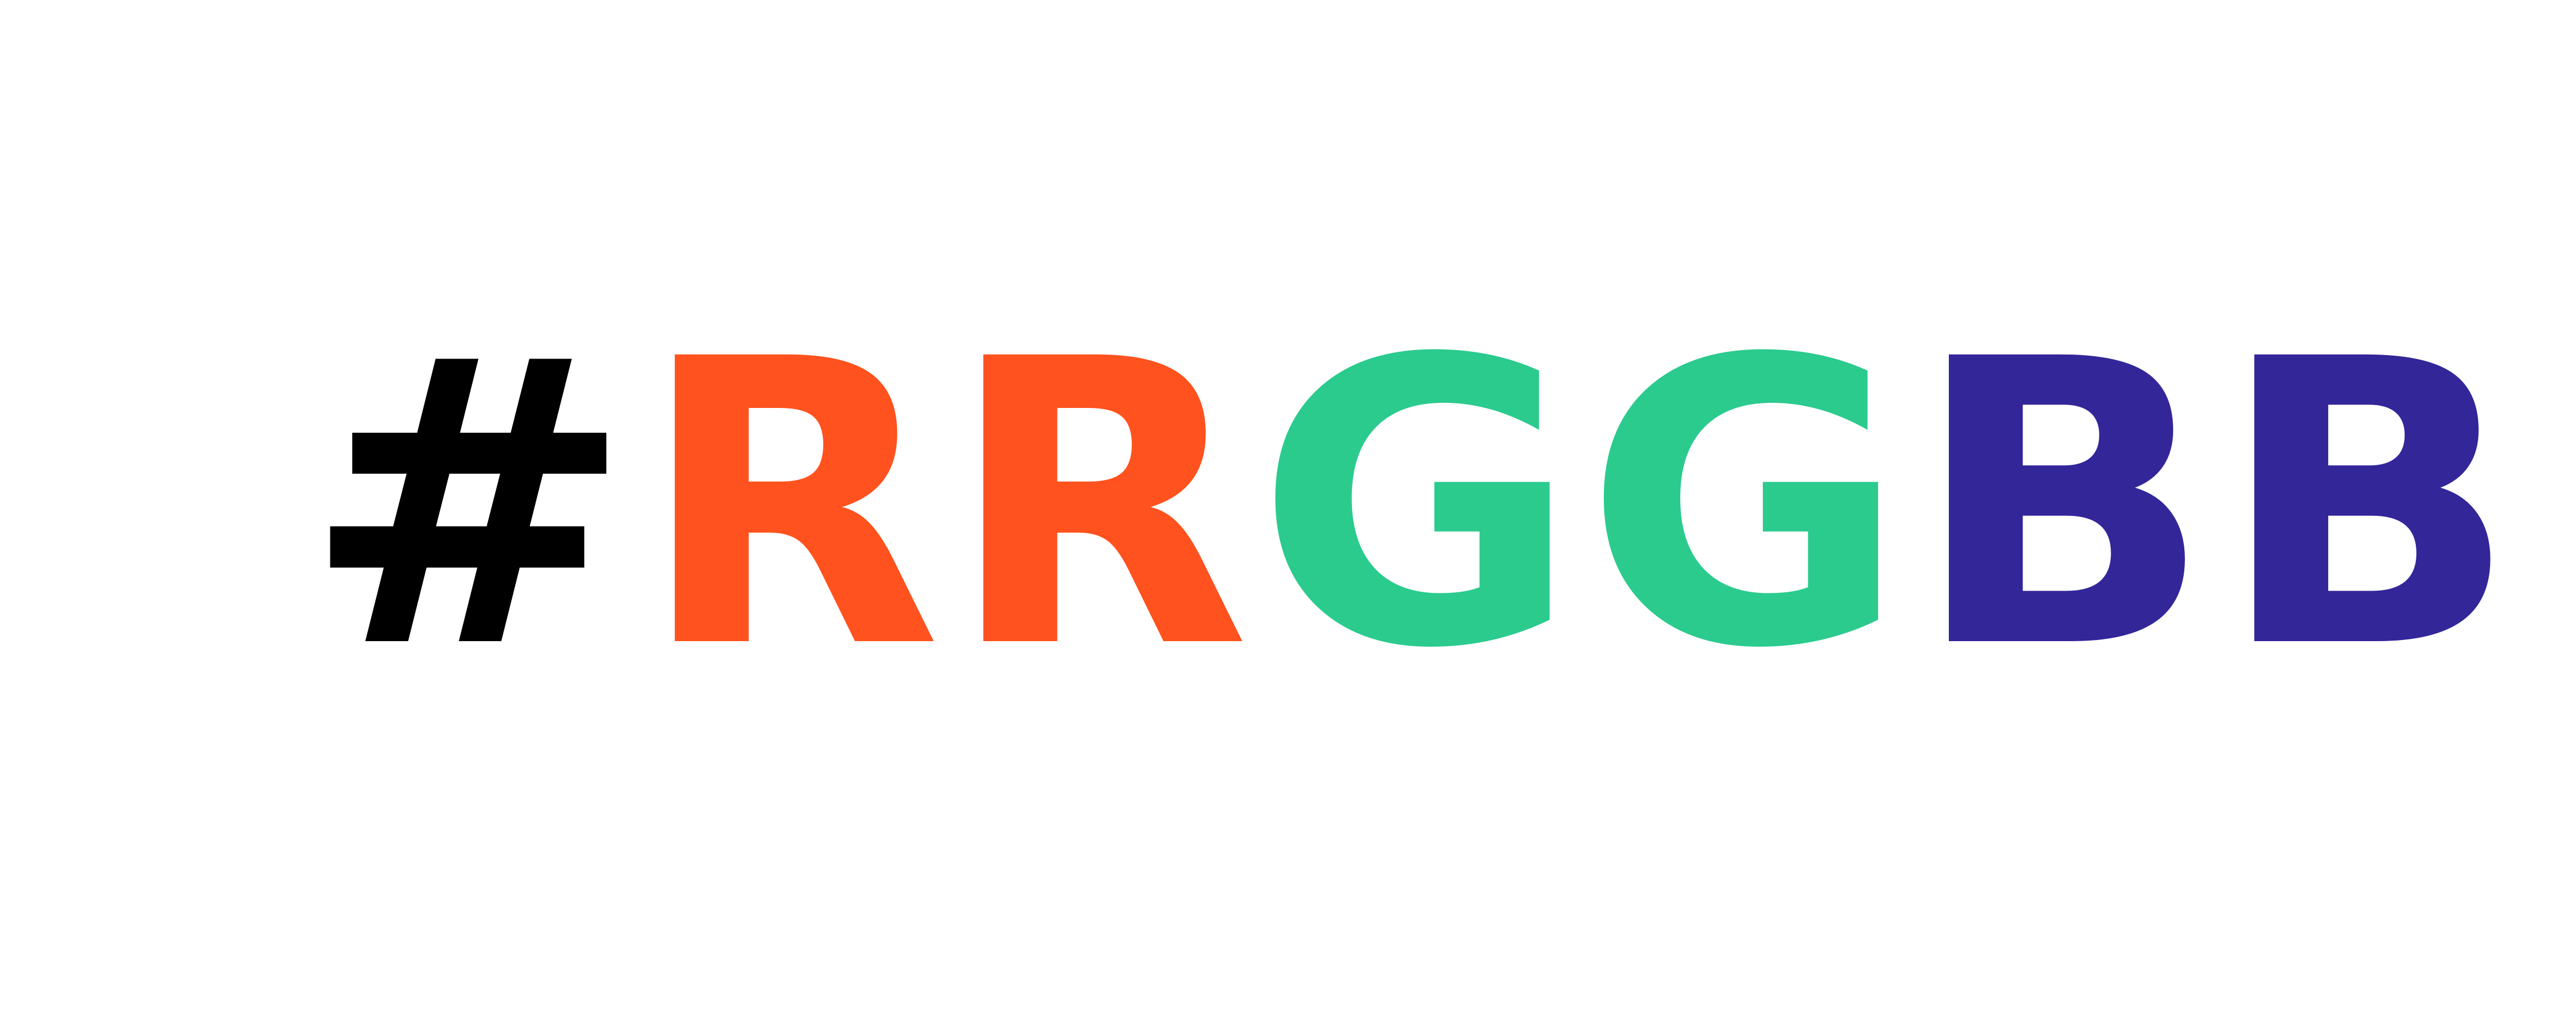 Image resolution: width=2576 pixels, height=1012 pixels. What do you see at coordinates (947, 505) in the screenshot?
I see `red-letters: RR` at bounding box center [947, 505].